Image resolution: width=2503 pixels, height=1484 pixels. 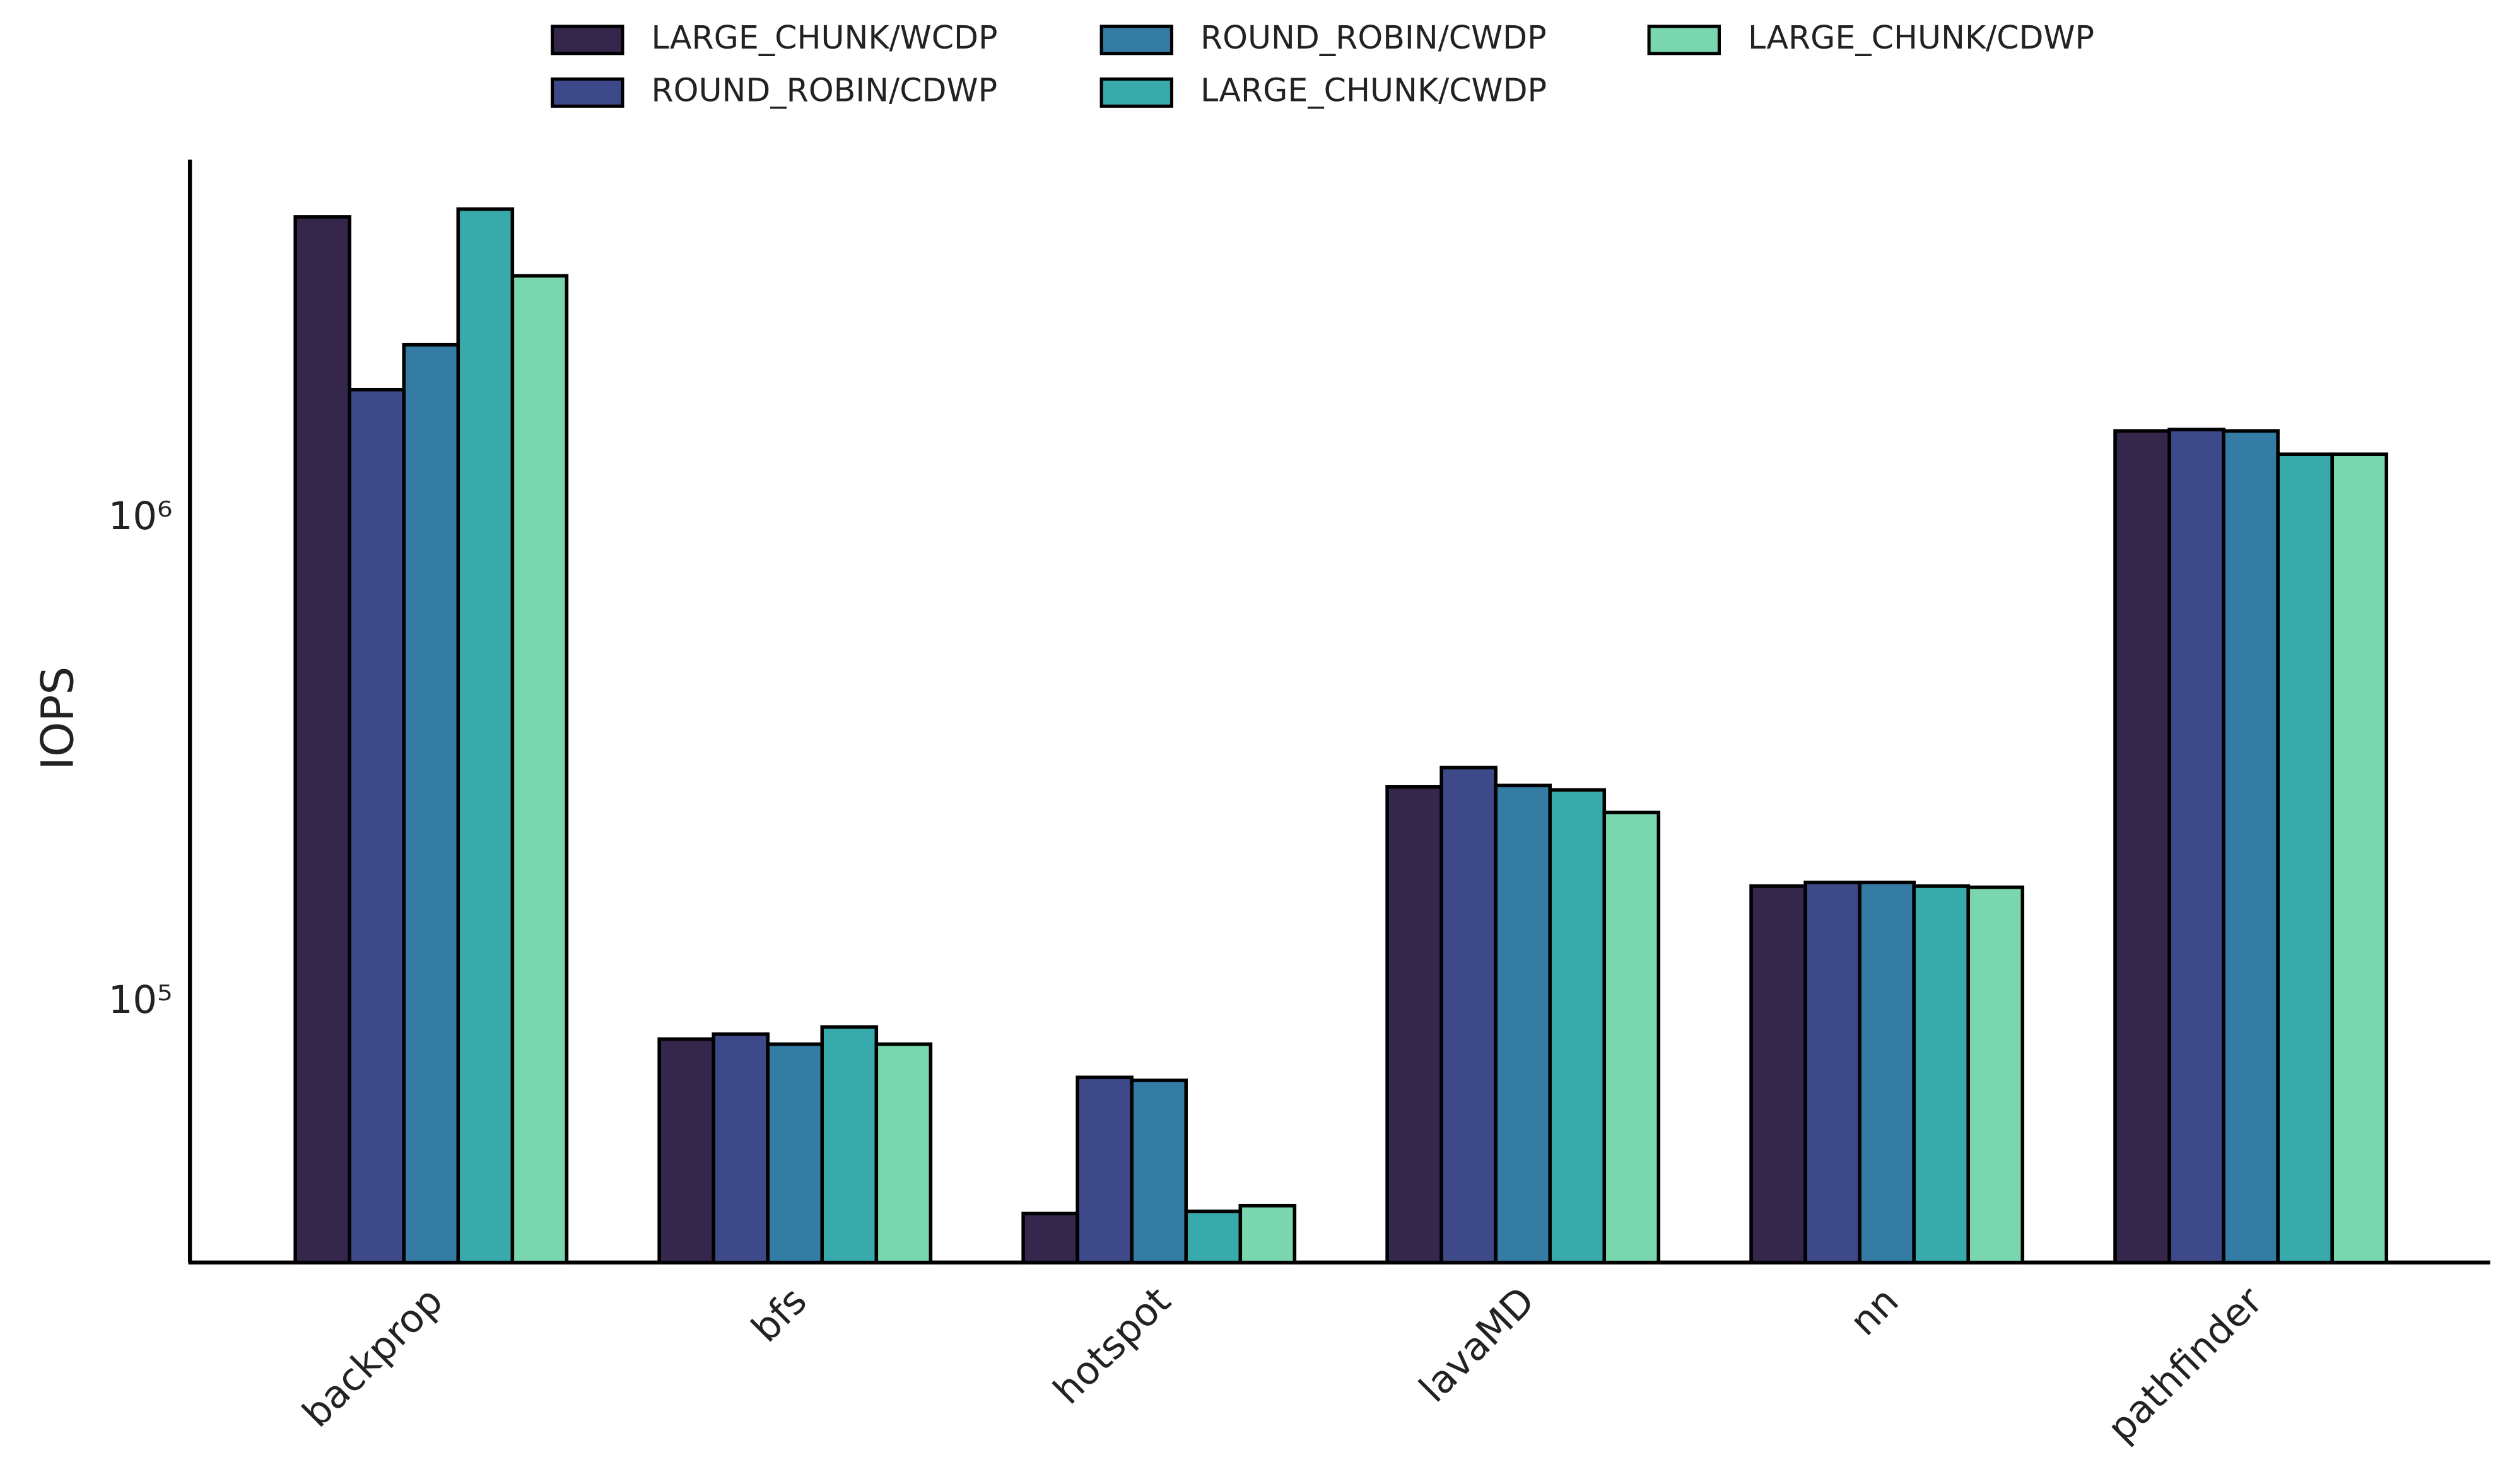 What do you see at coordinates (824, 89) in the screenshot?
I see `legend-label: ROUND_ROBIN/CDWP` at bounding box center [824, 89].